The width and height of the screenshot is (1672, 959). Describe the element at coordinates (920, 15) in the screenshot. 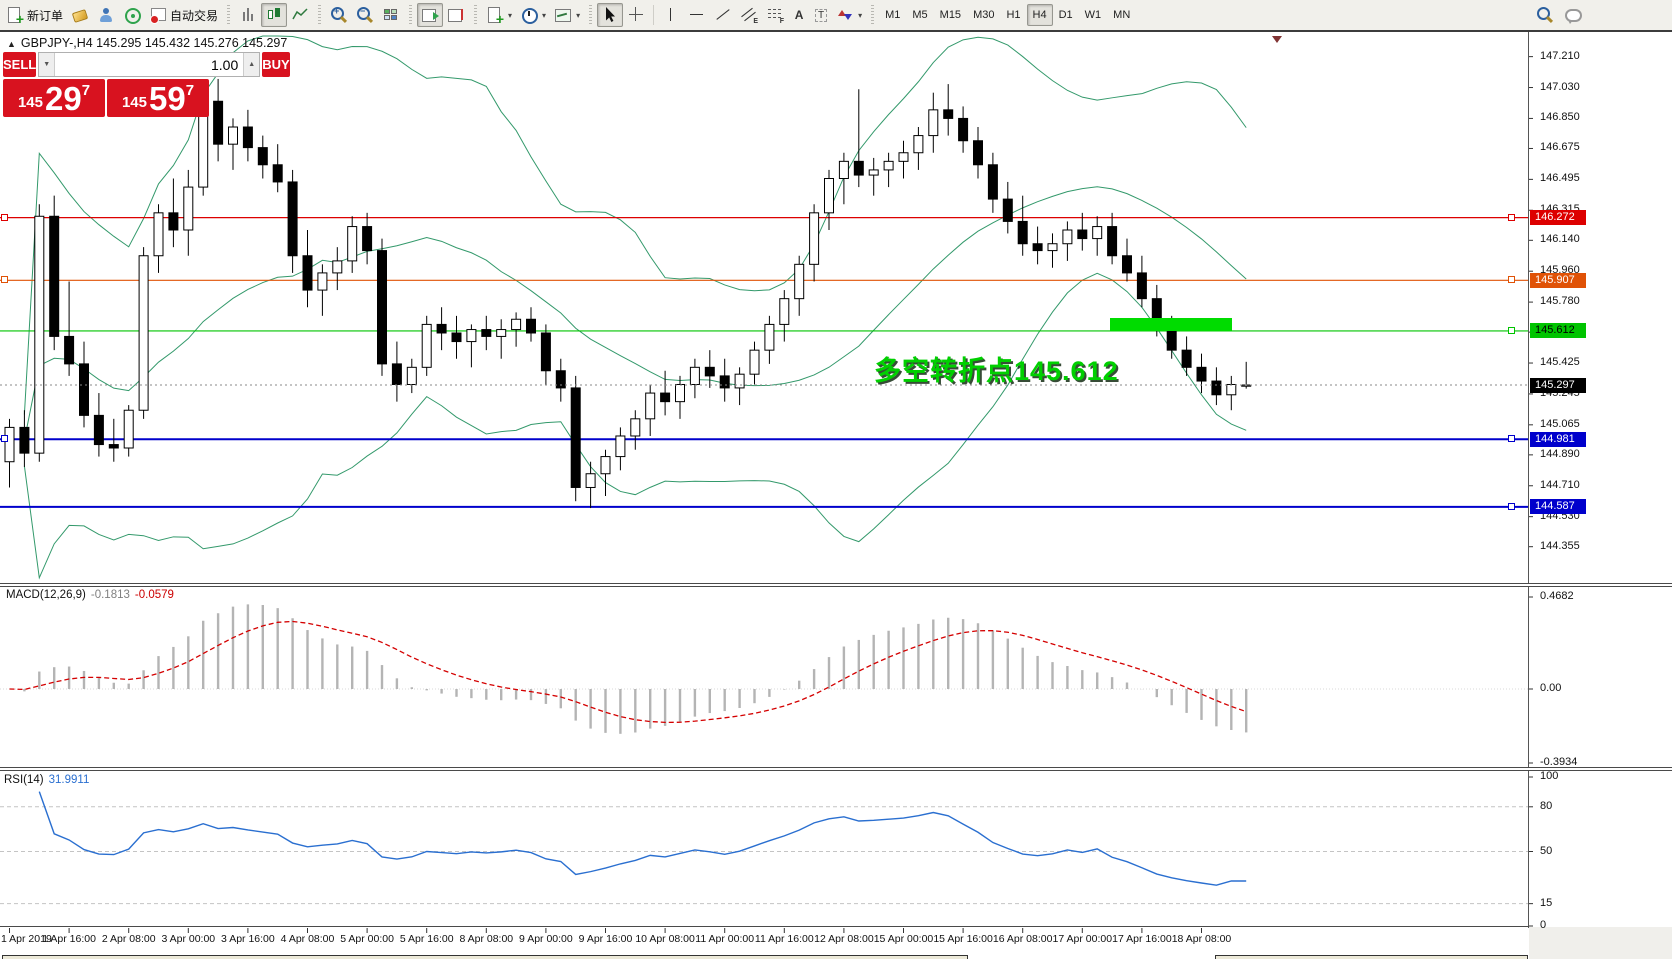

I see `timeframe-m5: M5` at that location.